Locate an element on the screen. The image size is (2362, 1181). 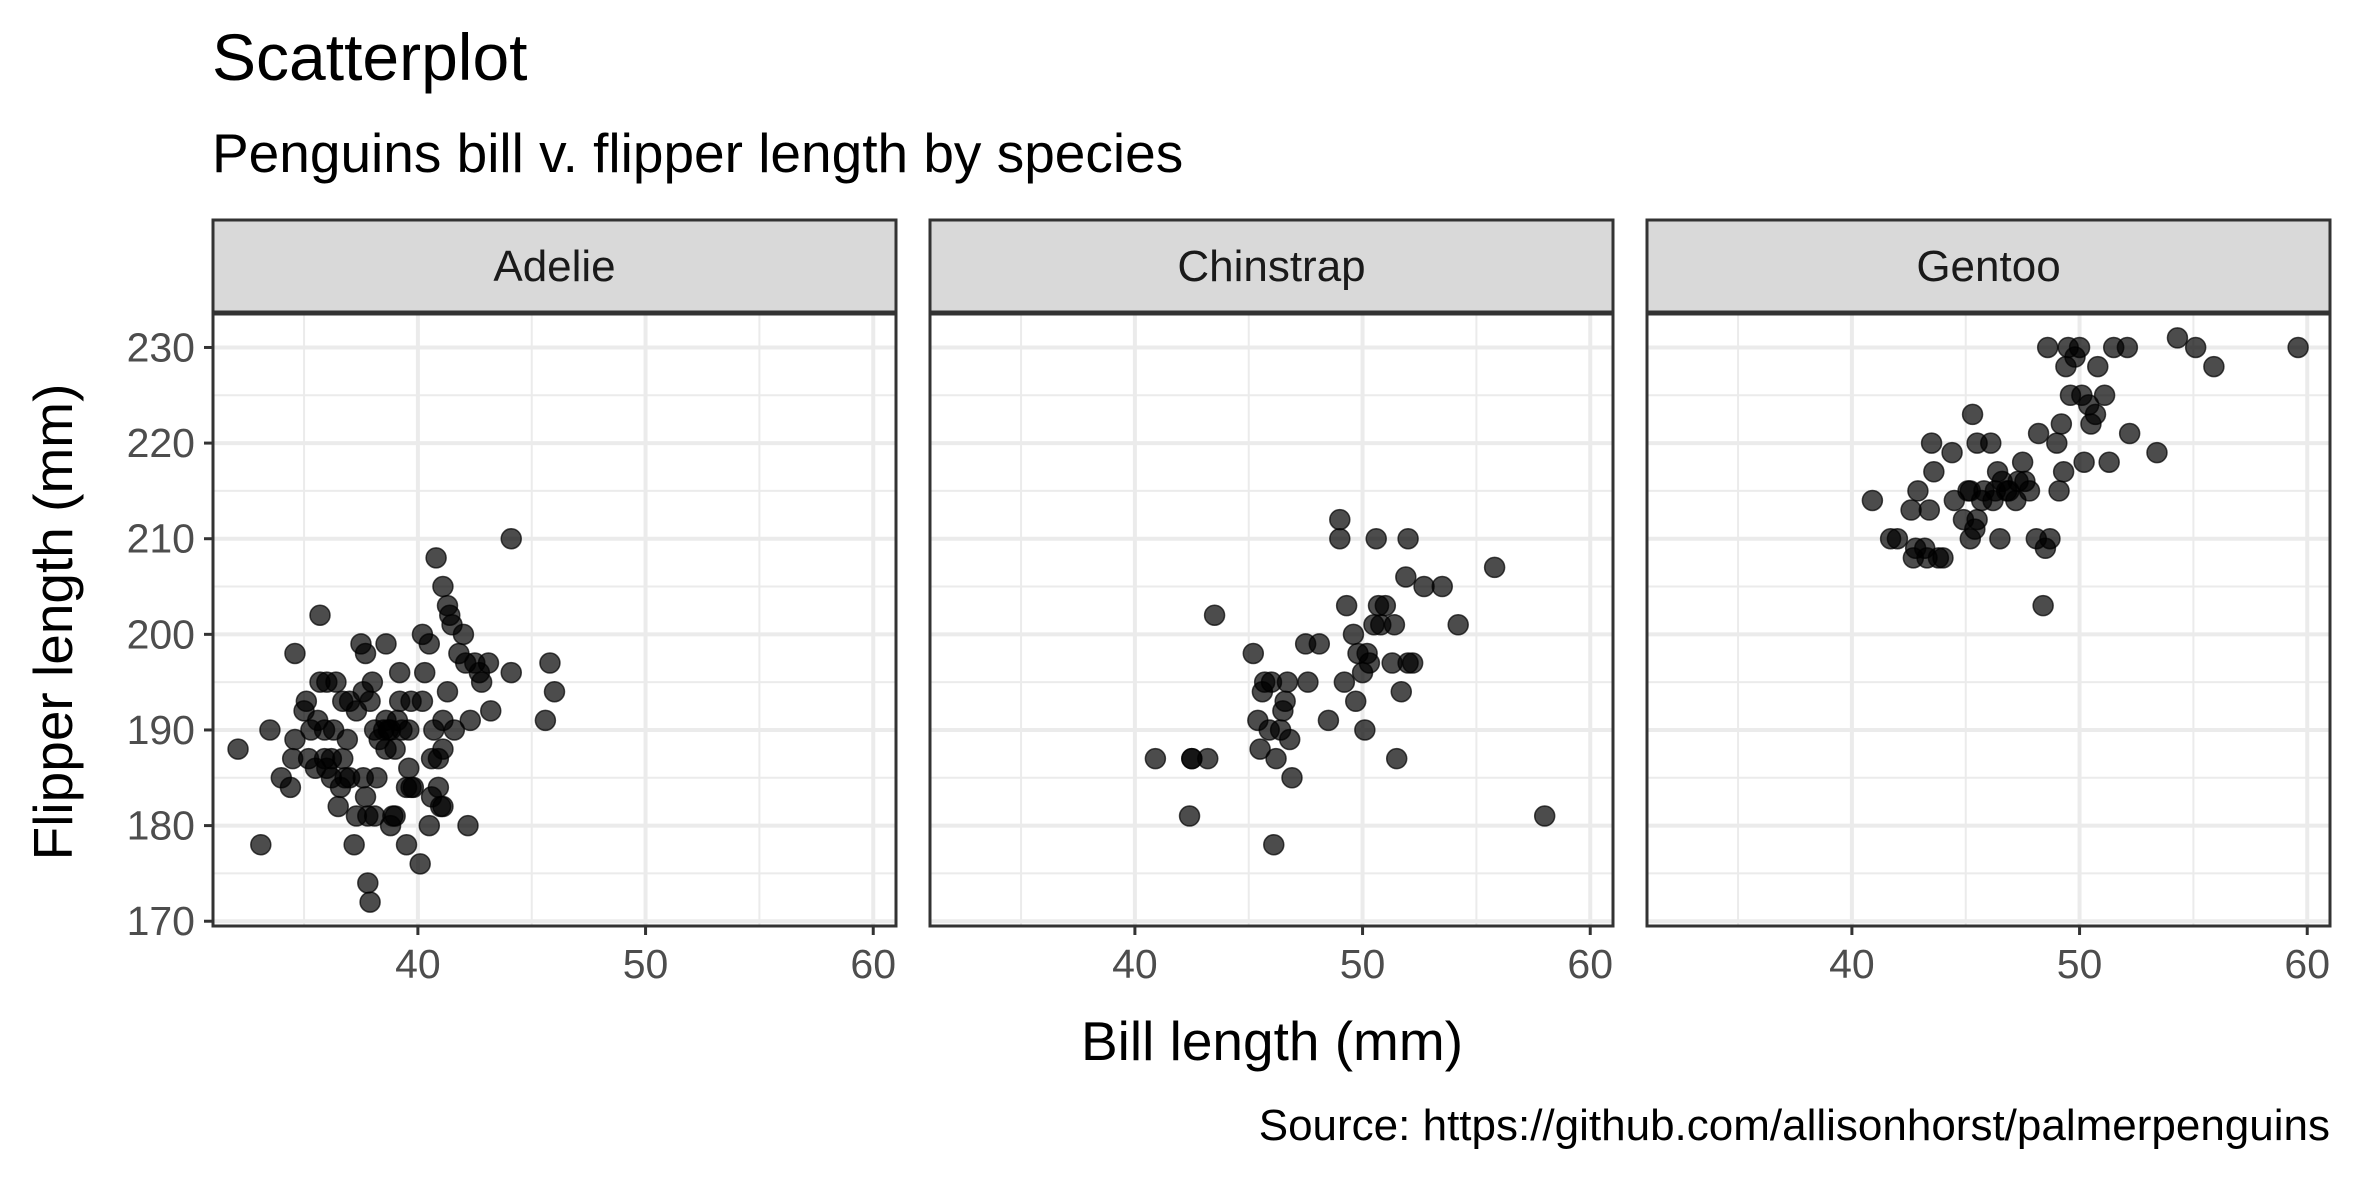
x-tick-label: 60 is located at coordinates (2307, 964).